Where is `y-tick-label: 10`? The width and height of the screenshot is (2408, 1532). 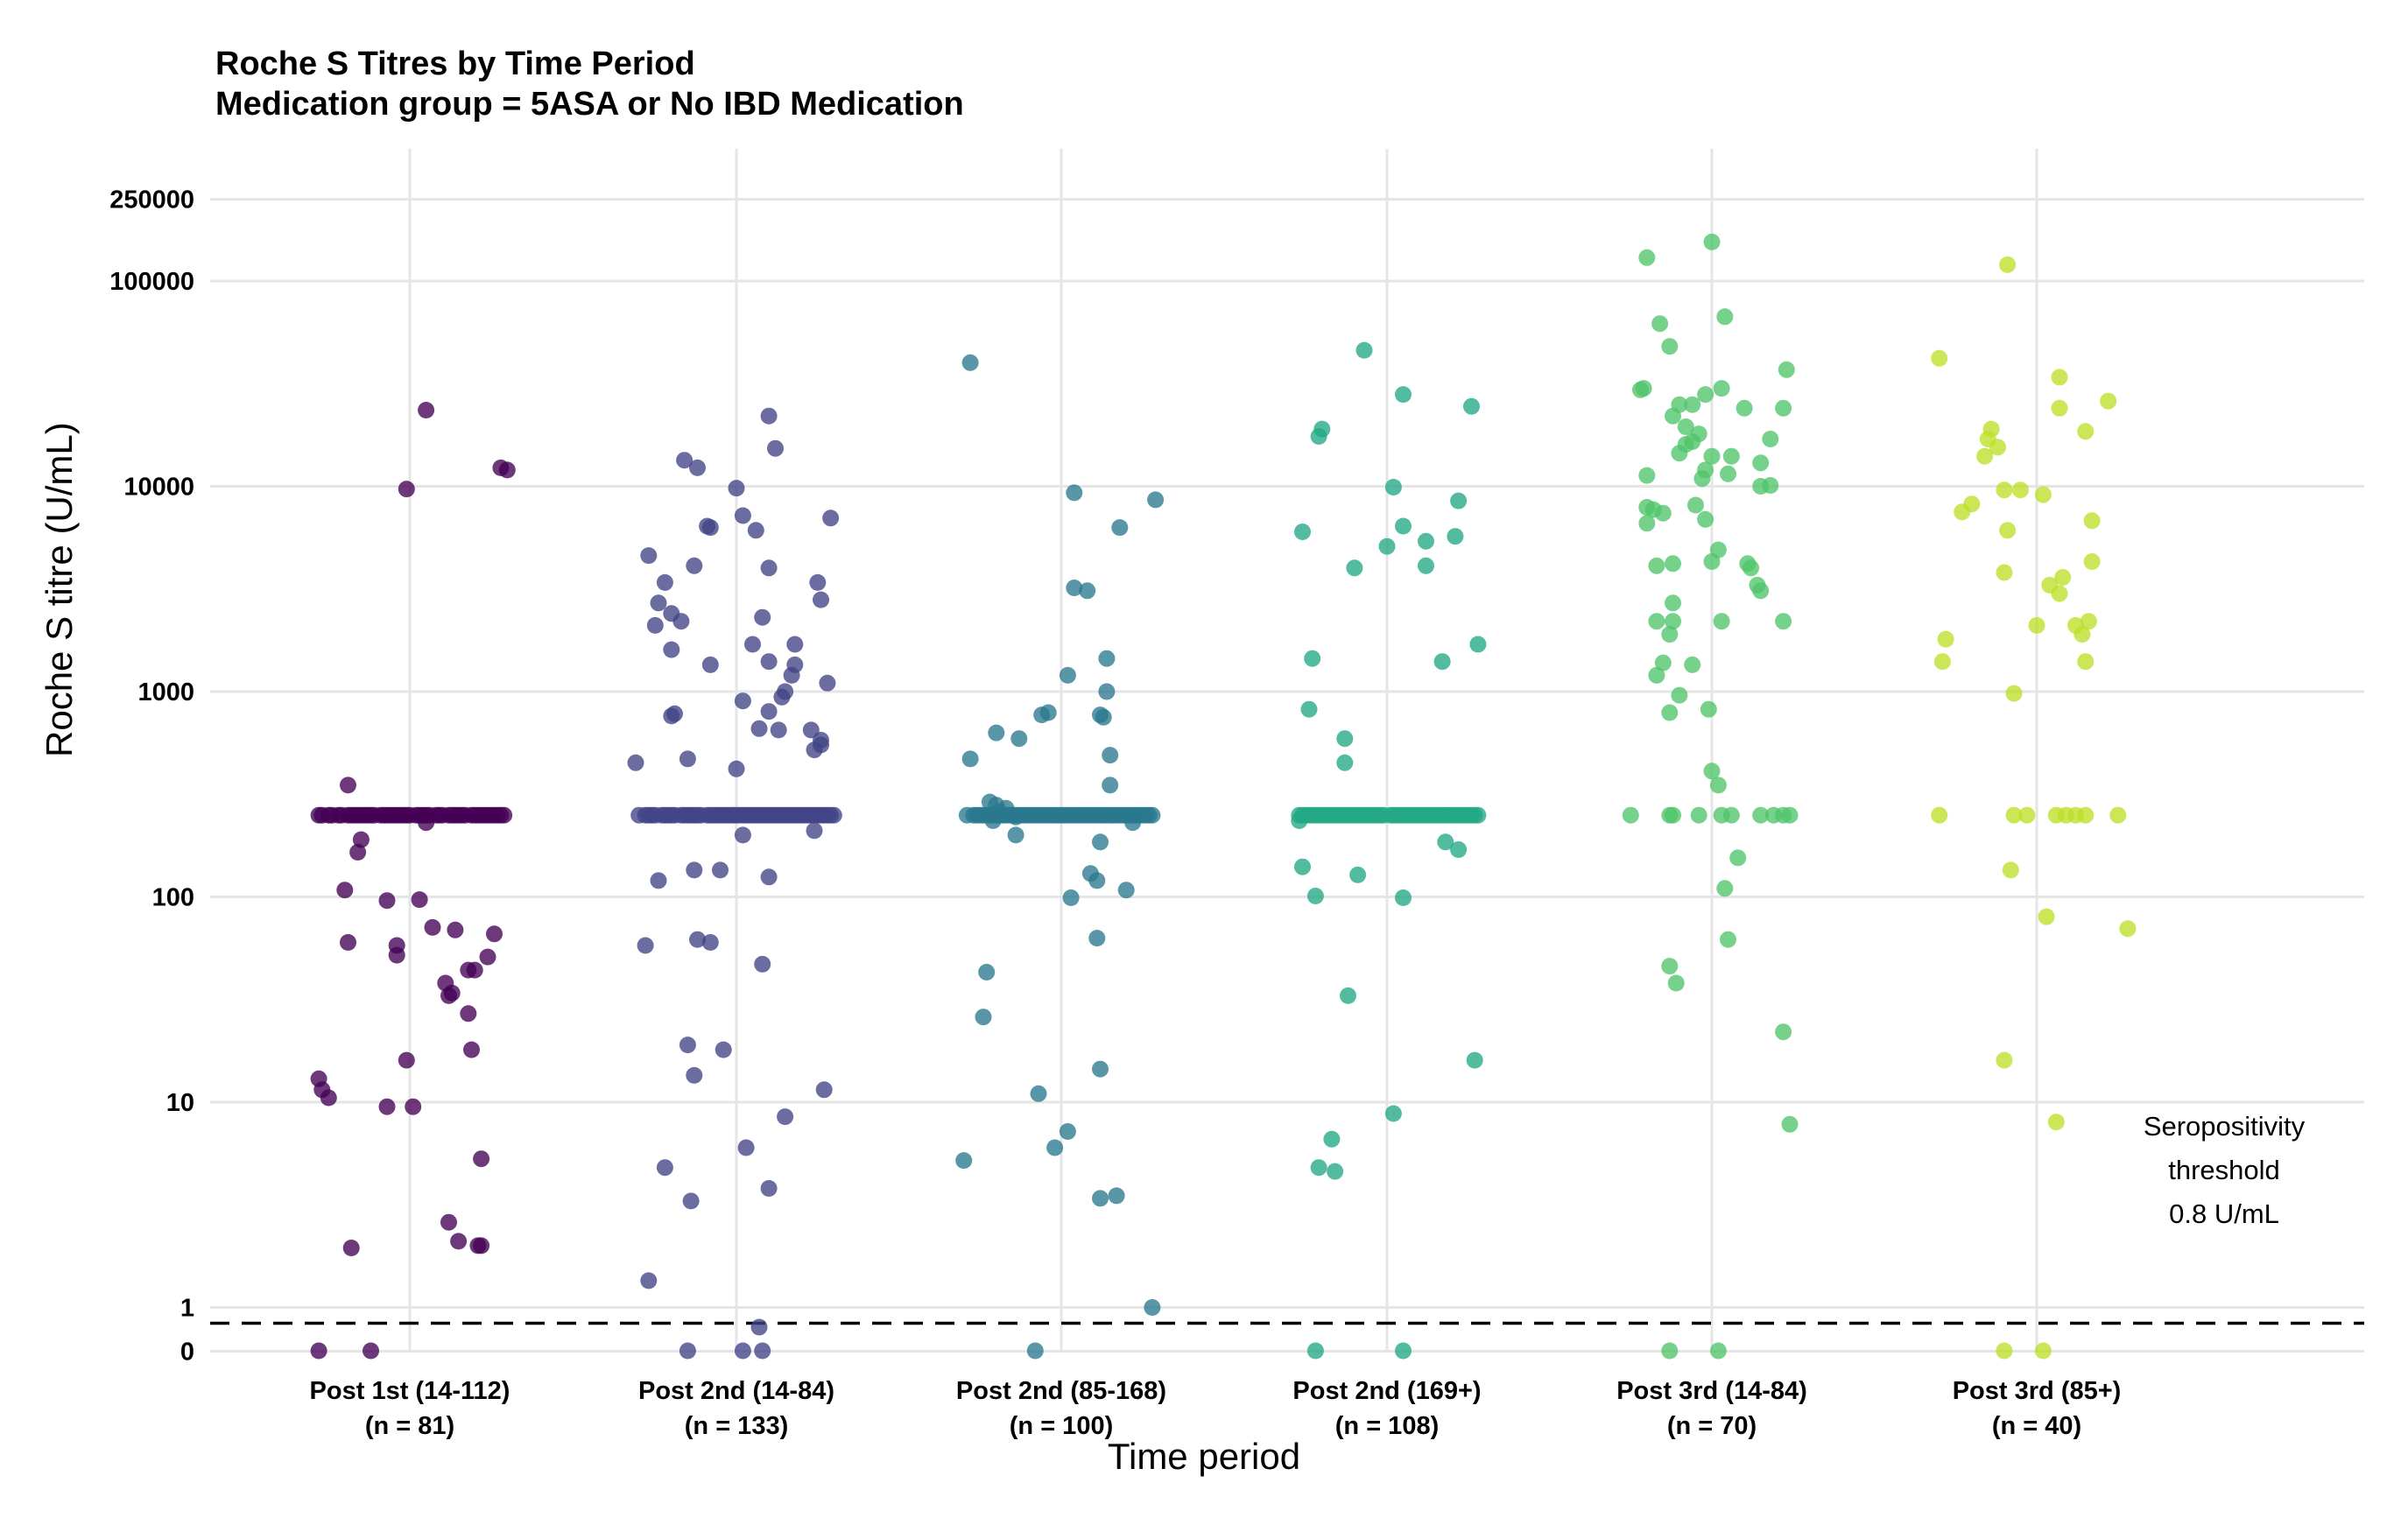 y-tick-label: 10 is located at coordinates (180, 1103).